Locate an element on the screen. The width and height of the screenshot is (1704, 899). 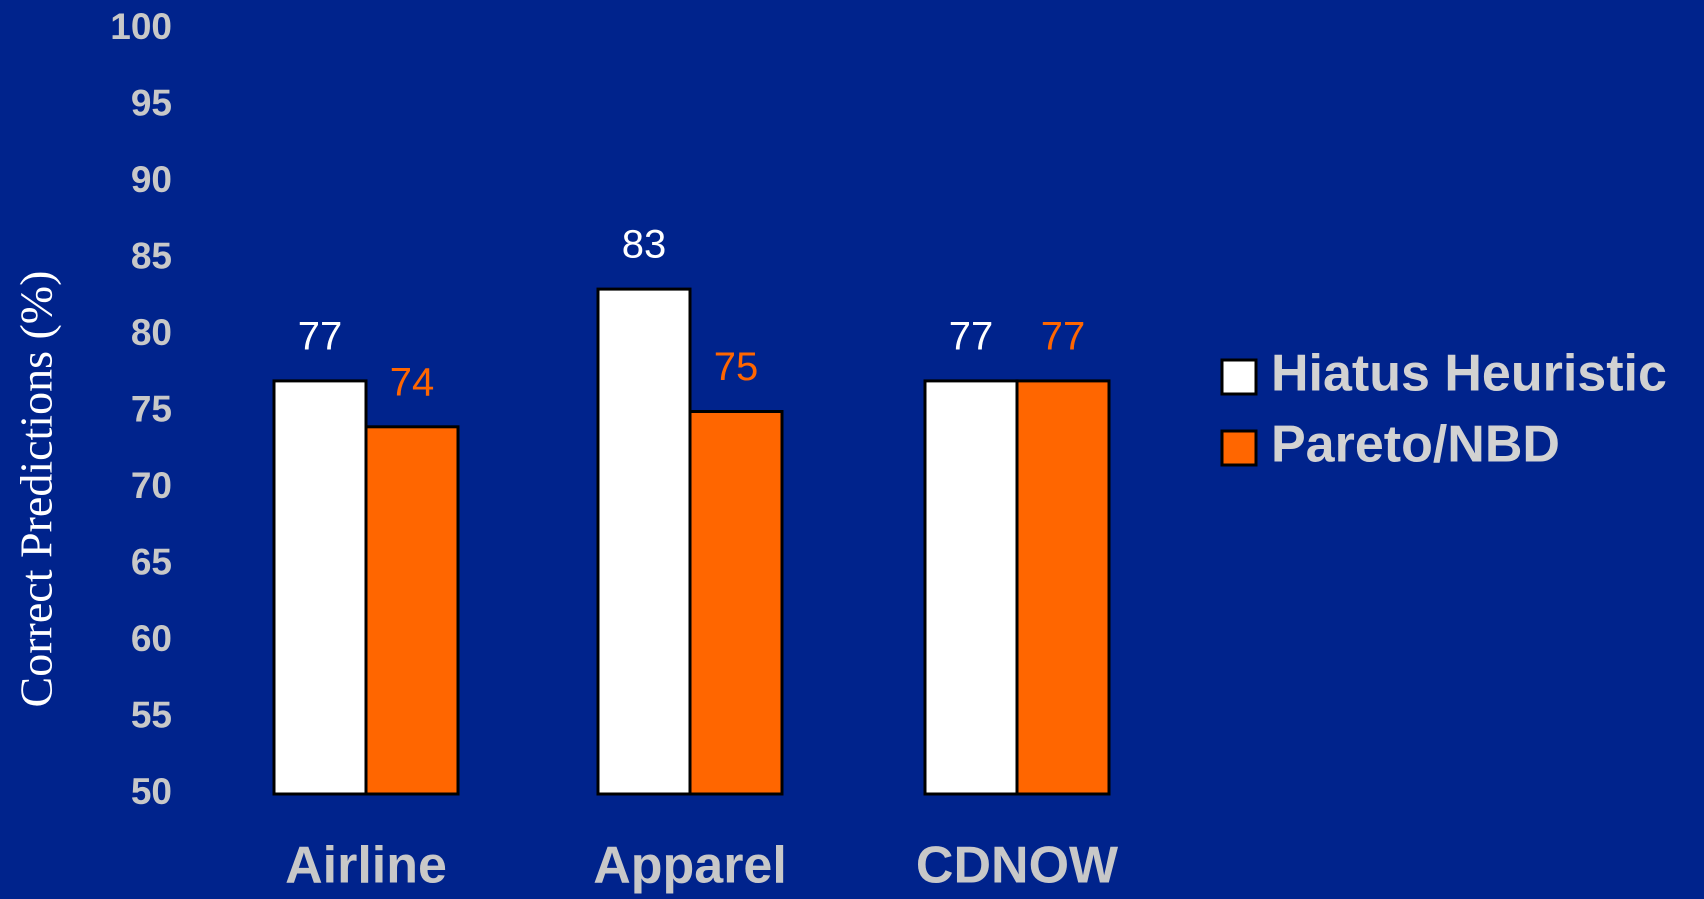
value-label: 83 is located at coordinates (644, 245).